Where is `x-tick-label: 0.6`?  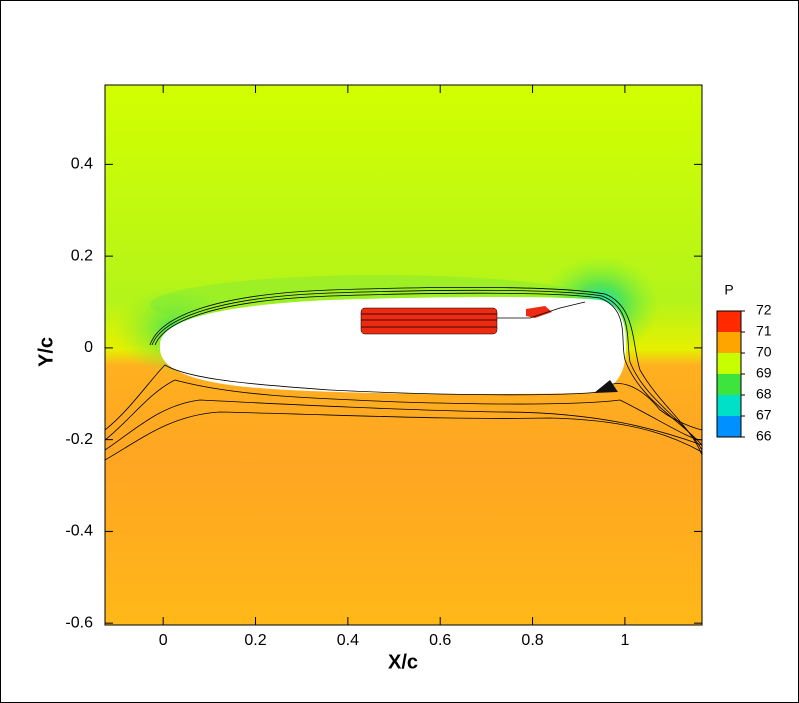
x-tick-label: 0.6 is located at coordinates (440, 640).